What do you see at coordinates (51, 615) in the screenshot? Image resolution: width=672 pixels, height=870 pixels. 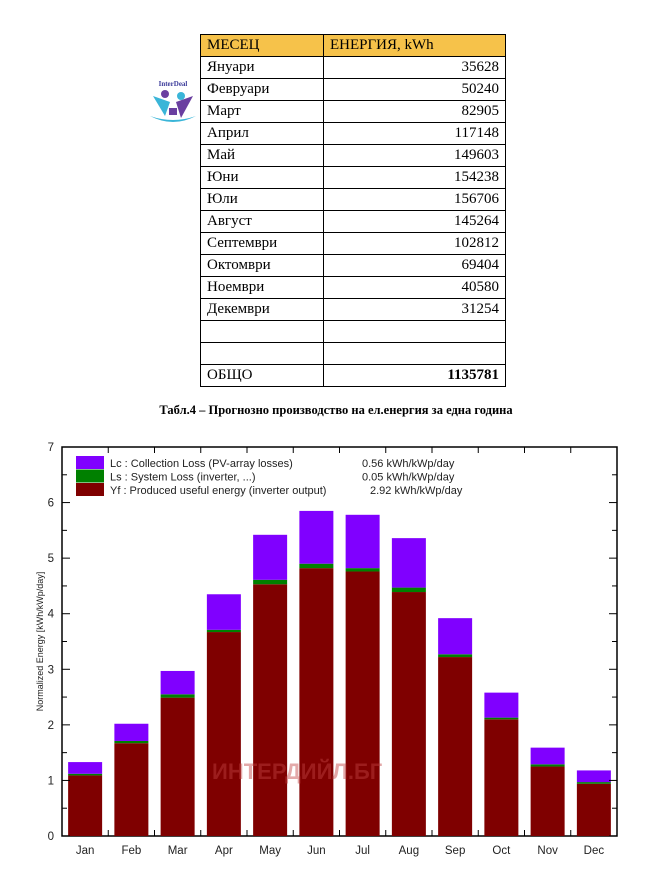 I see `y-tick-label: 4` at bounding box center [51, 615].